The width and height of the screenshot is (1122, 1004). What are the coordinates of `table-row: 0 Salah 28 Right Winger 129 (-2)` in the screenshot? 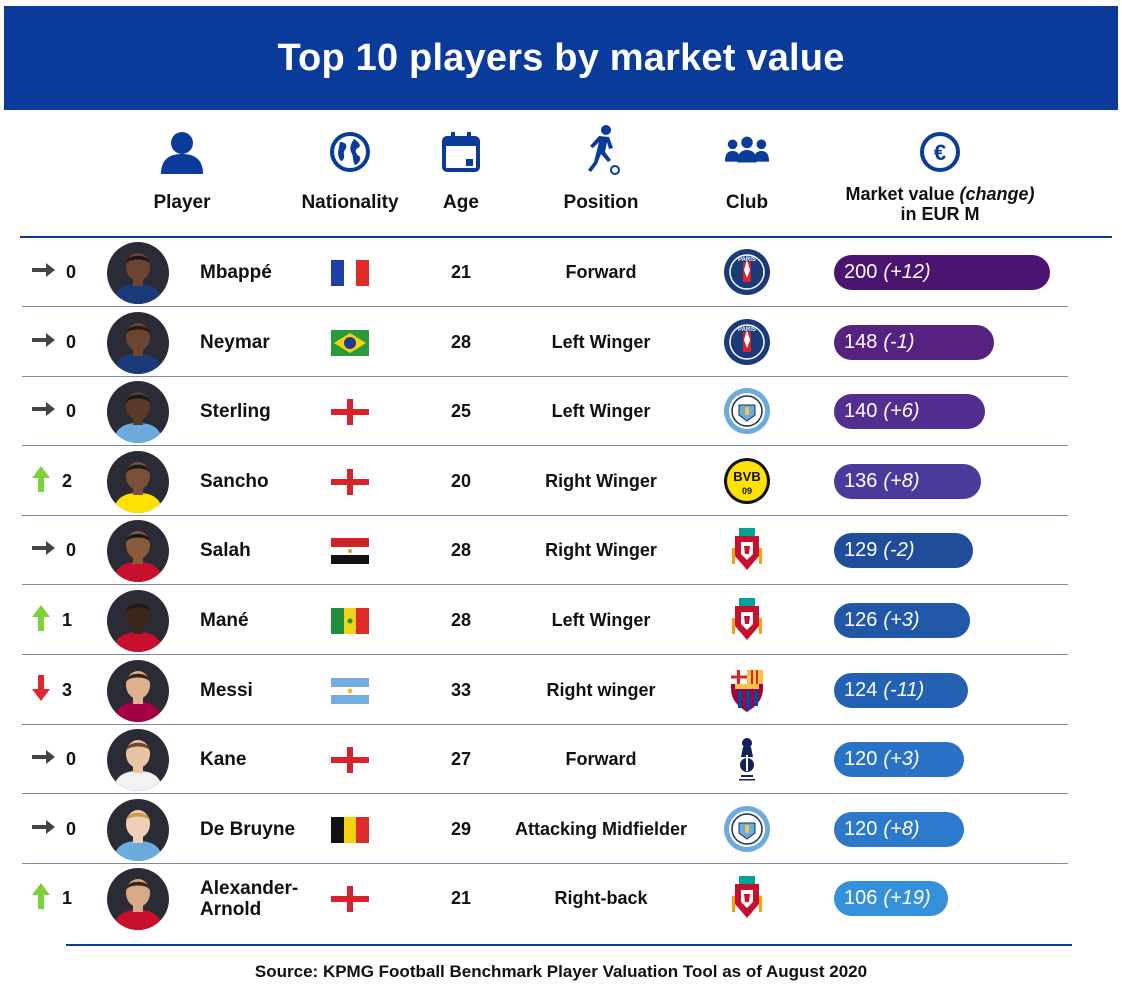 It's located at (561, 551).